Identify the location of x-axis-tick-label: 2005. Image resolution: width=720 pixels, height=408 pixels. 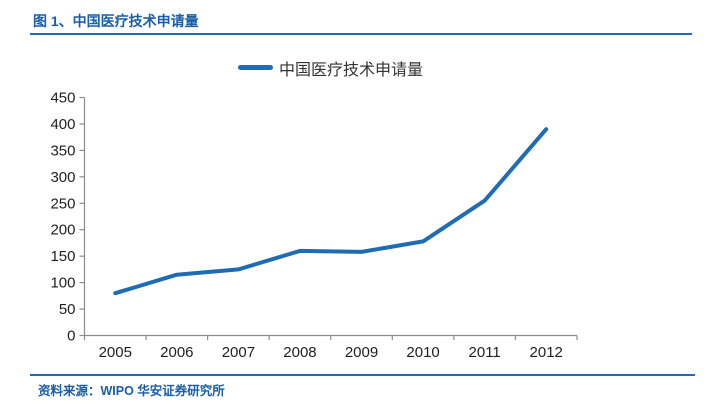
(115, 352).